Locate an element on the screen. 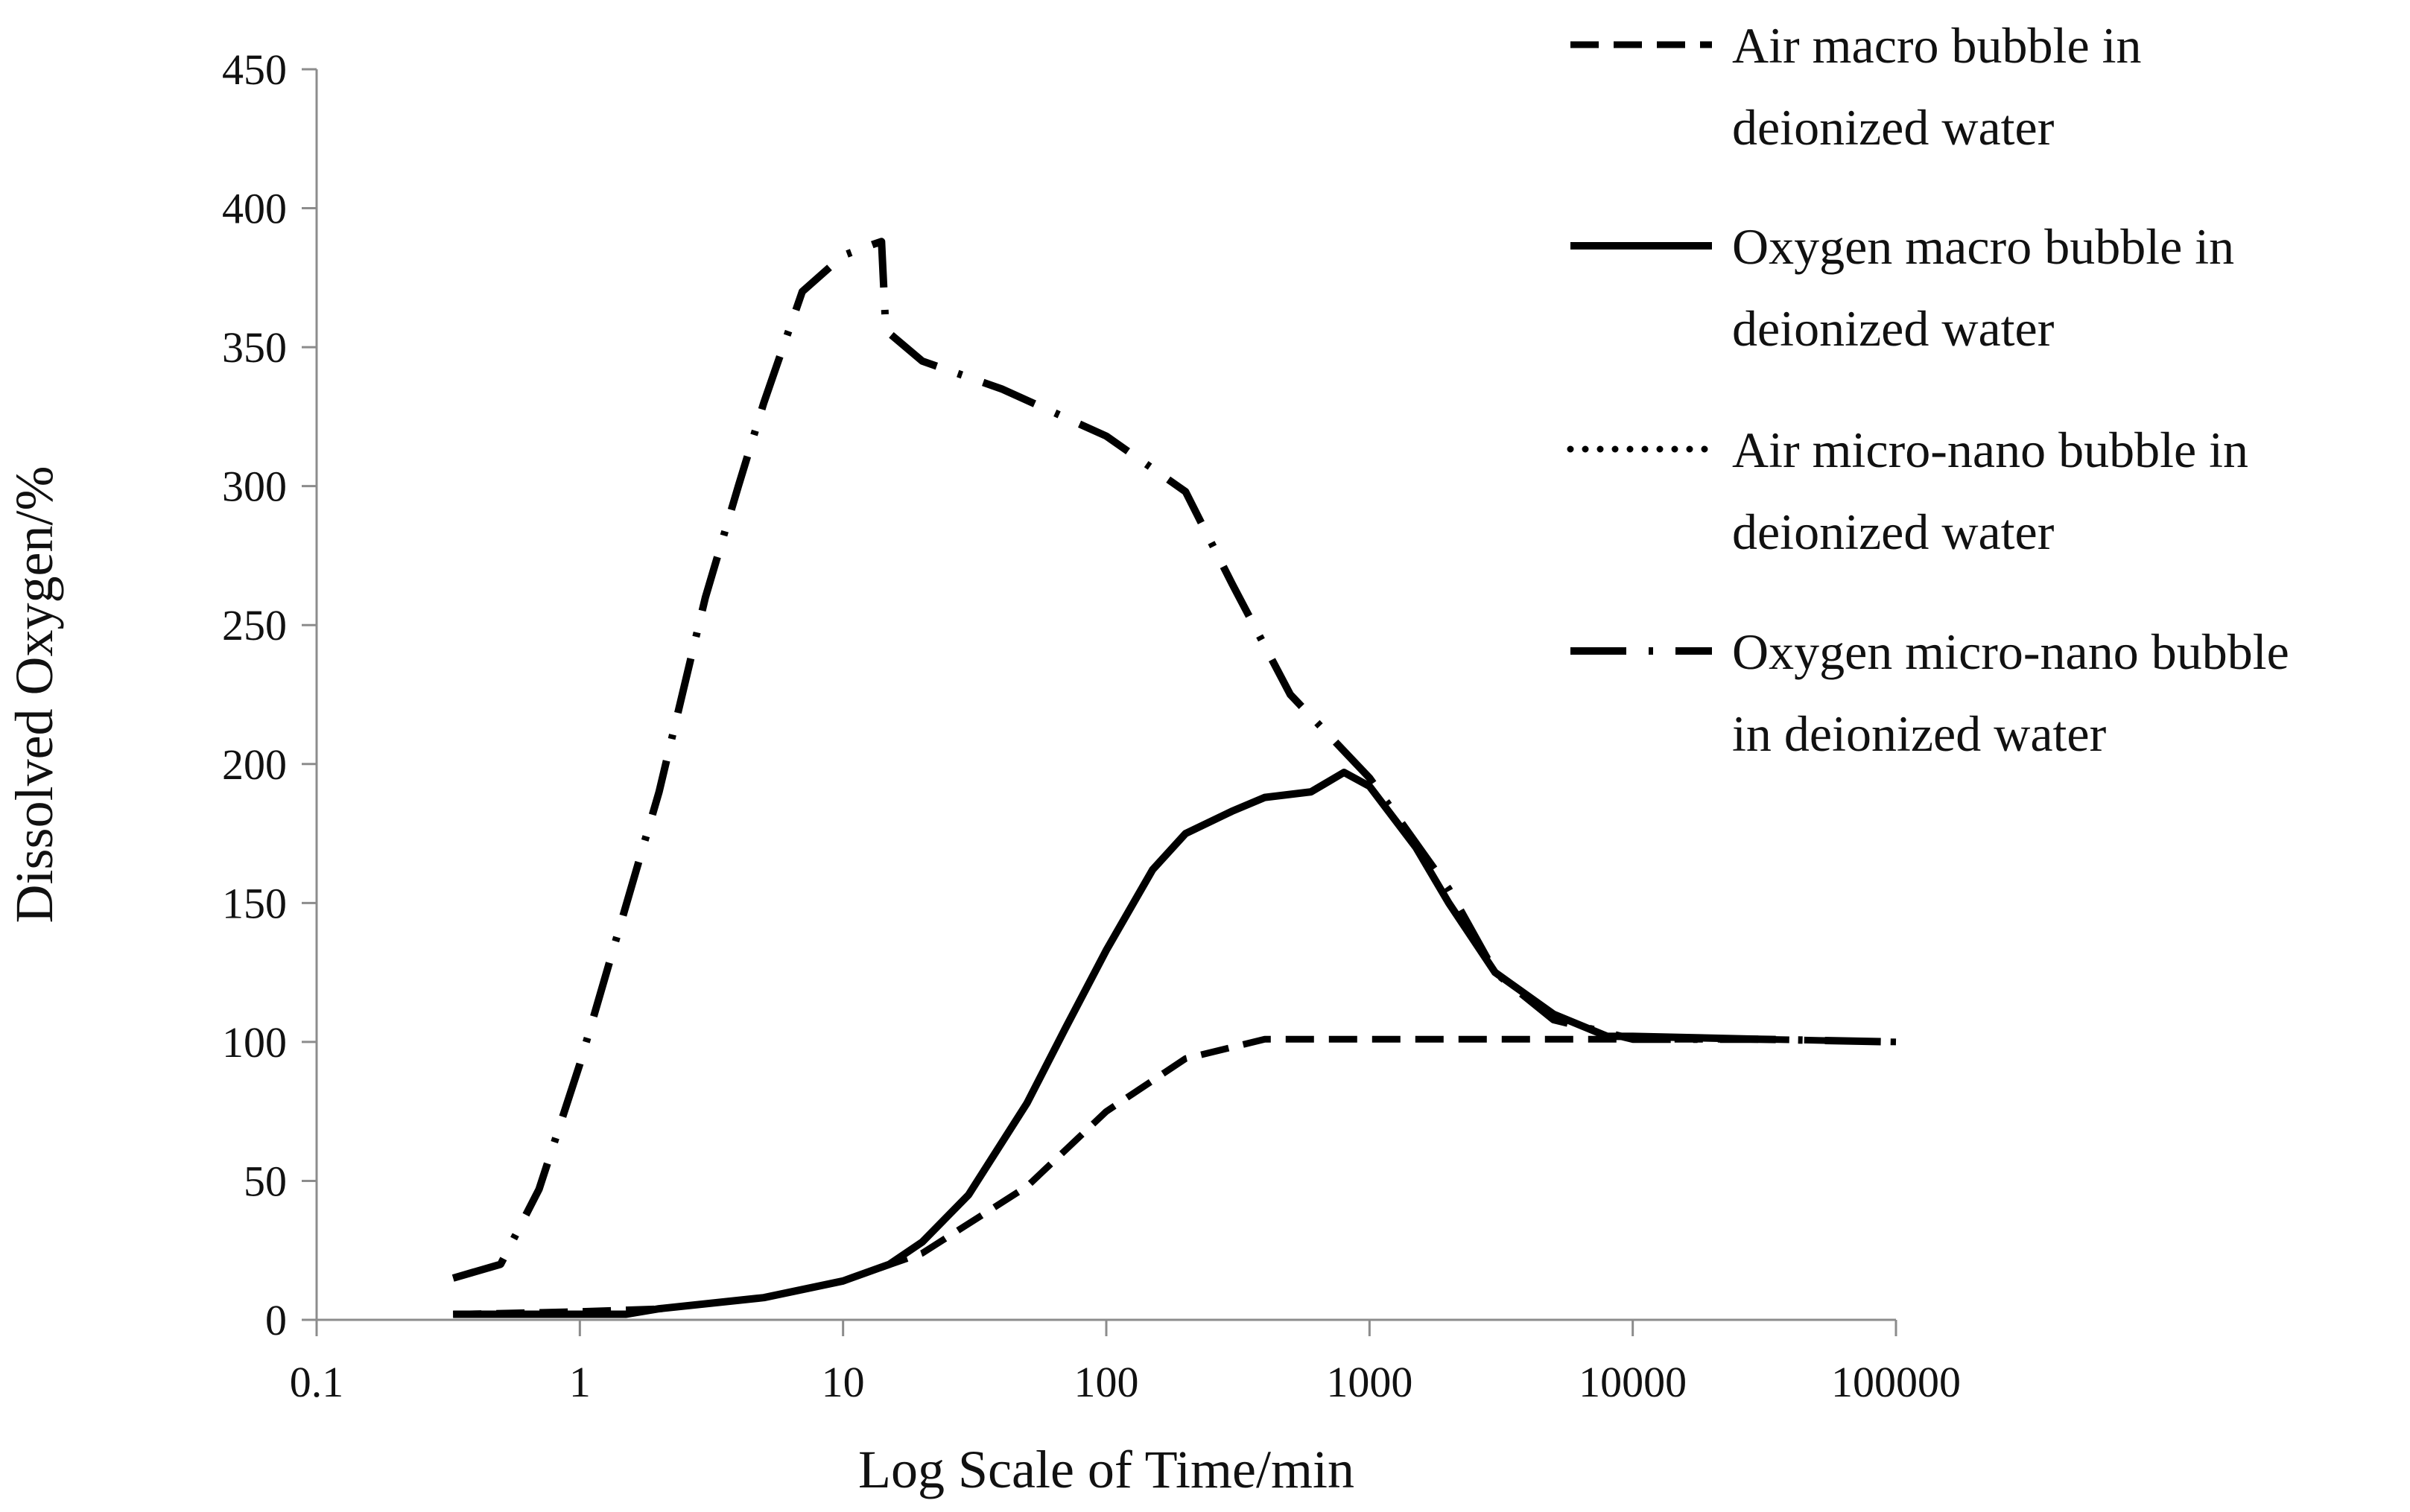 The height and width of the screenshot is (1512, 2410). legend-label: Oxygen micro-nano bubble is located at coordinates (2010, 651).